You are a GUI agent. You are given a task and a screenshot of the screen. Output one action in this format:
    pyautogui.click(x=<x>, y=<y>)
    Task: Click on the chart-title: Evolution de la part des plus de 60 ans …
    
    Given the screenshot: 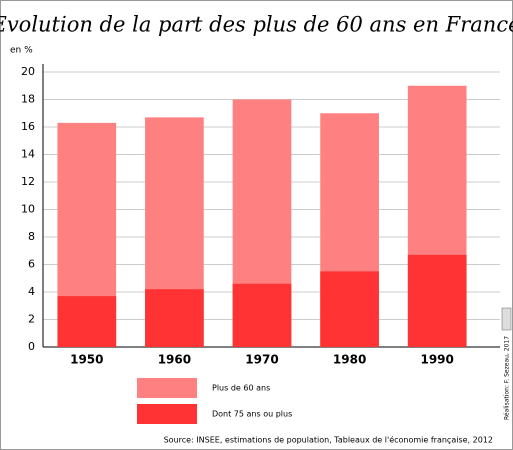 What is the action you would take?
    pyautogui.click(x=256, y=25)
    